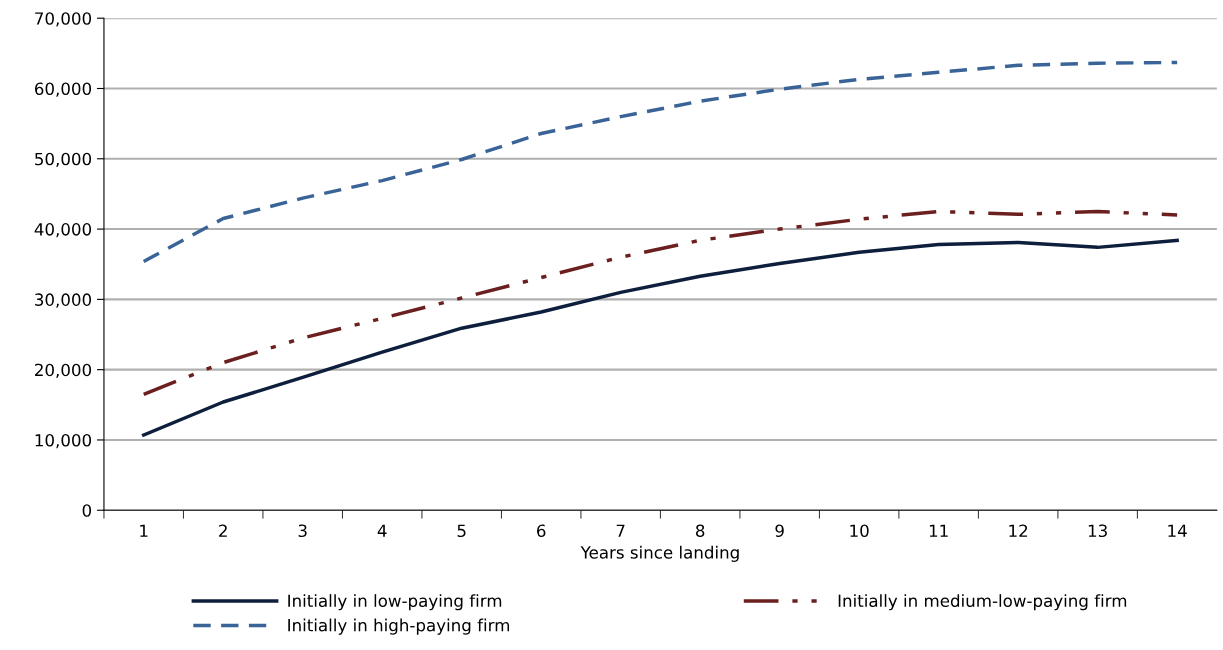 This screenshot has height=650, width=1223. I want to click on y-tick-label: 50,000, so click(63, 160).